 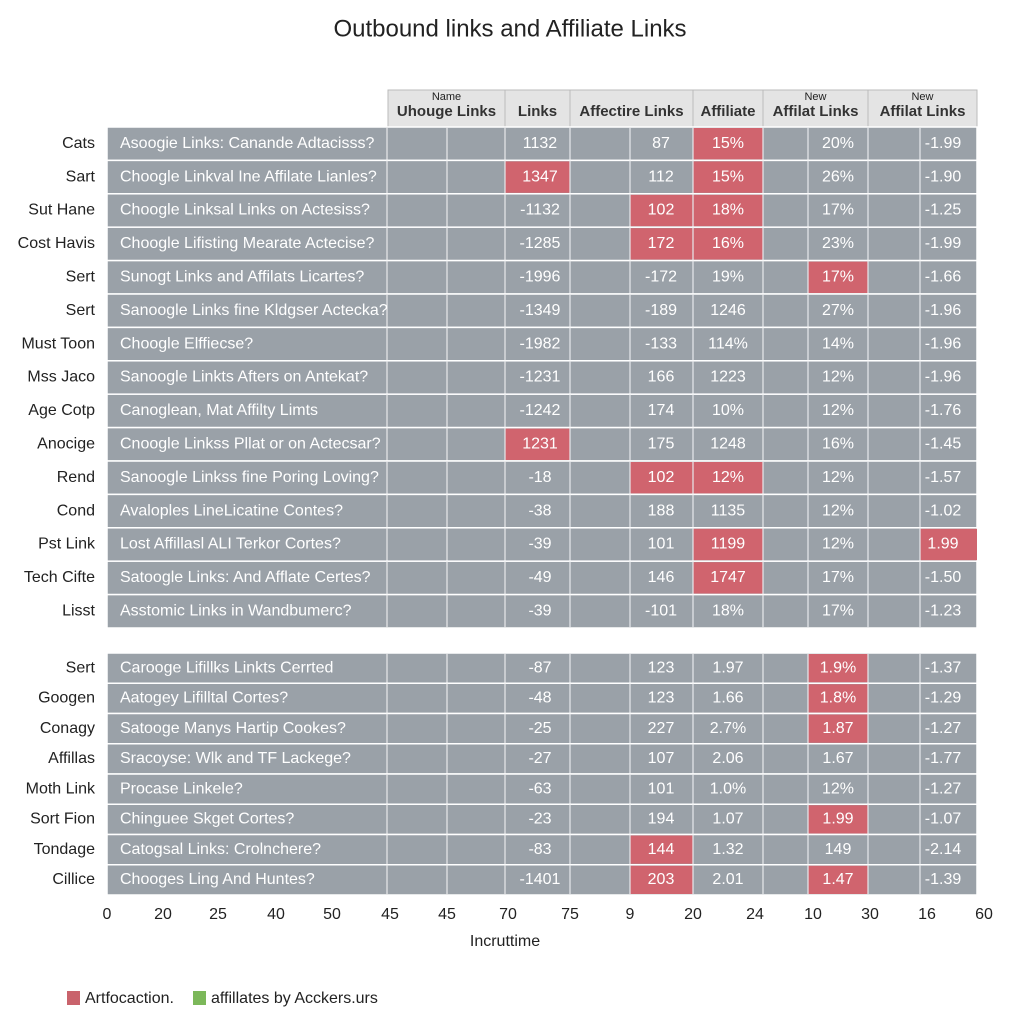 I want to click on row-label: Conagy, so click(x=67, y=728).